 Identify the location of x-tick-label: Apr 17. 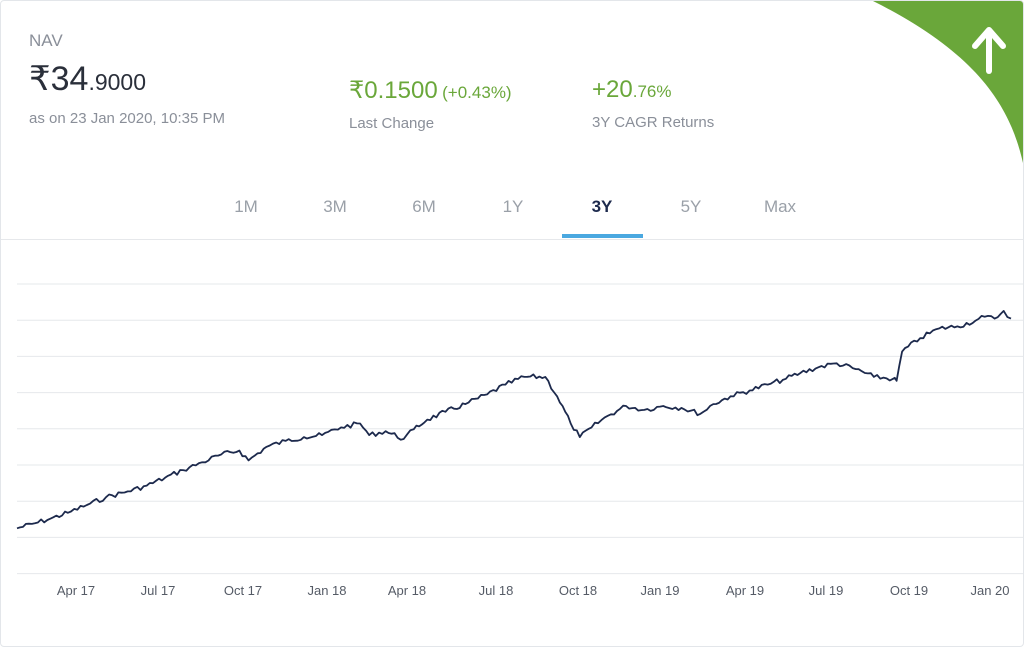
(76, 590).